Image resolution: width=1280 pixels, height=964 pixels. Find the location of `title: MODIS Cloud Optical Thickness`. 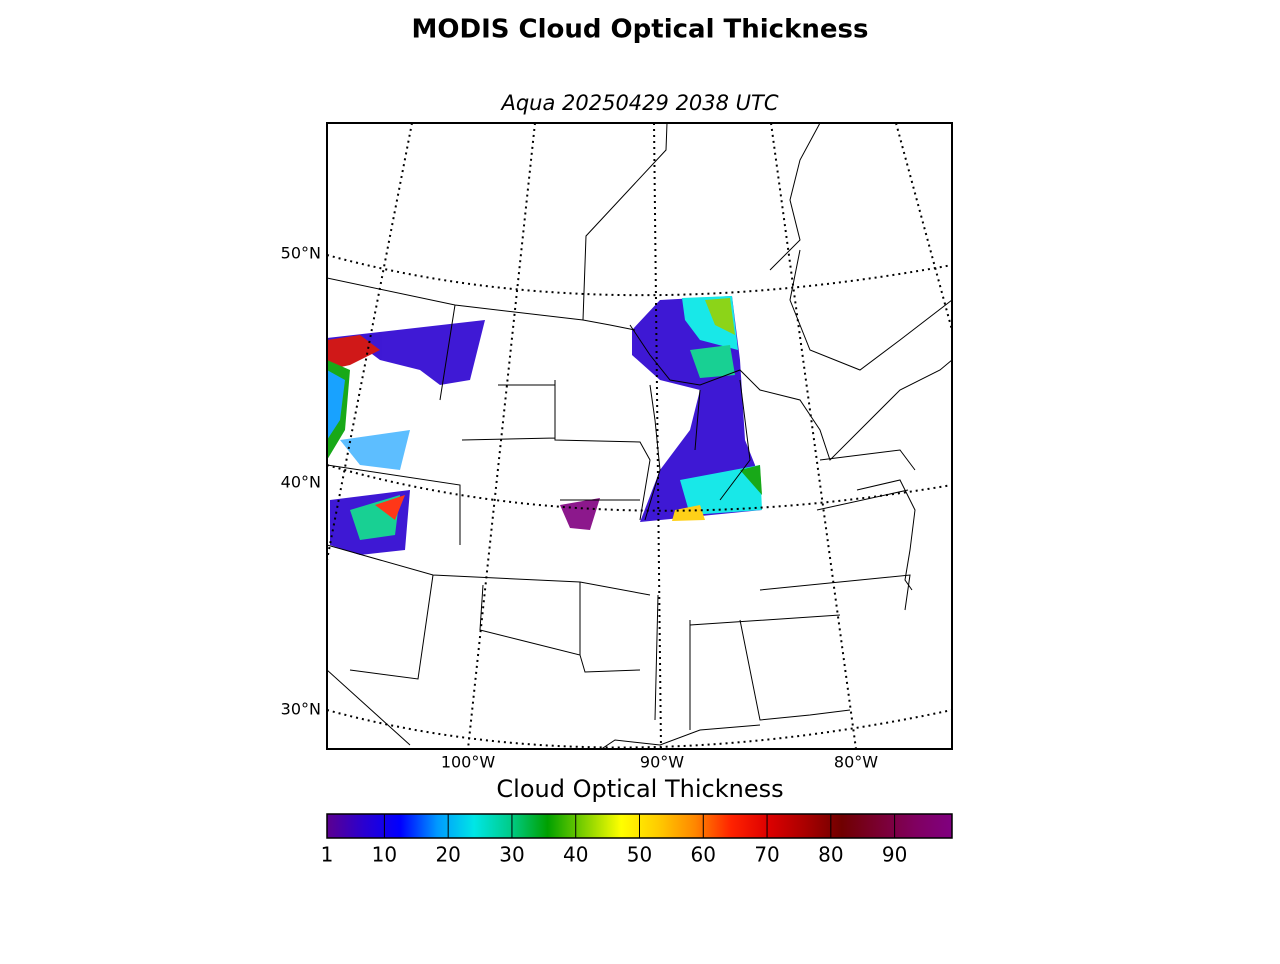

title: MODIS Cloud Optical Thickness is located at coordinates (640, 30).